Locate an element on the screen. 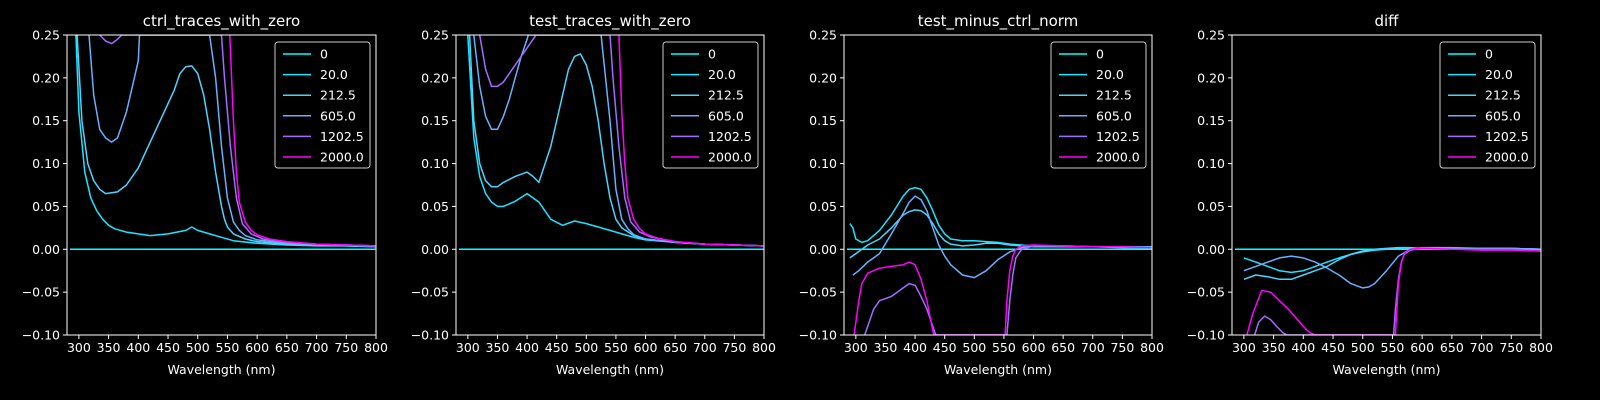  panel-title: diff is located at coordinates (1386, 21).